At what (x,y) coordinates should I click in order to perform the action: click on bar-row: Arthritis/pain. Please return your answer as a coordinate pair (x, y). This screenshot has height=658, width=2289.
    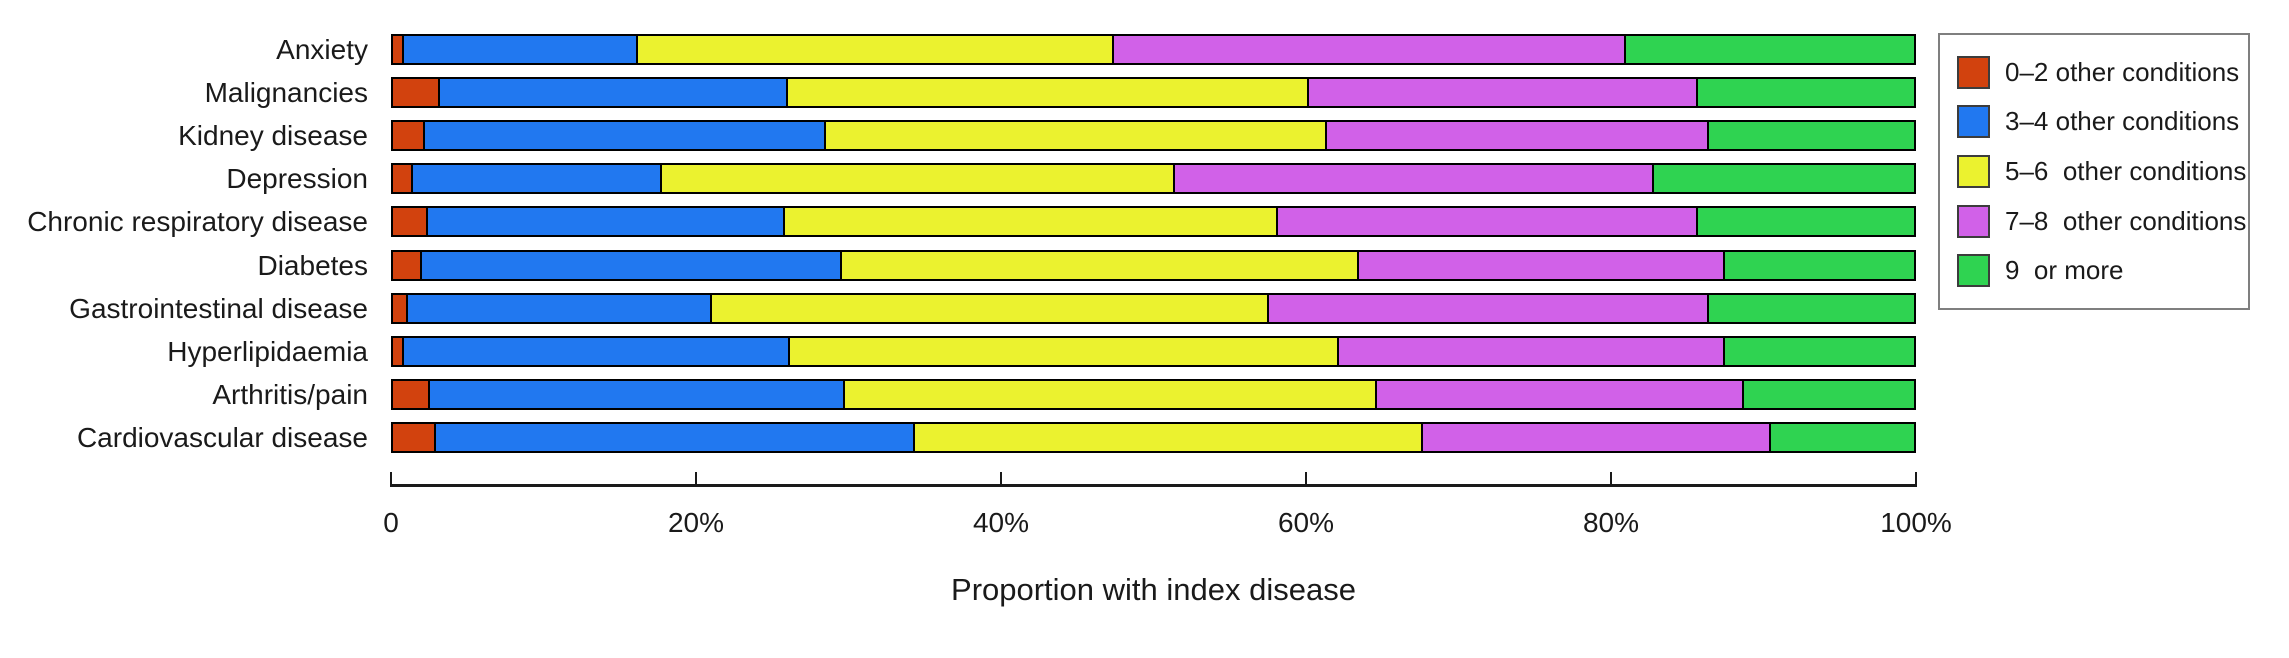
    Looking at the image, I should click on (1144, 394).